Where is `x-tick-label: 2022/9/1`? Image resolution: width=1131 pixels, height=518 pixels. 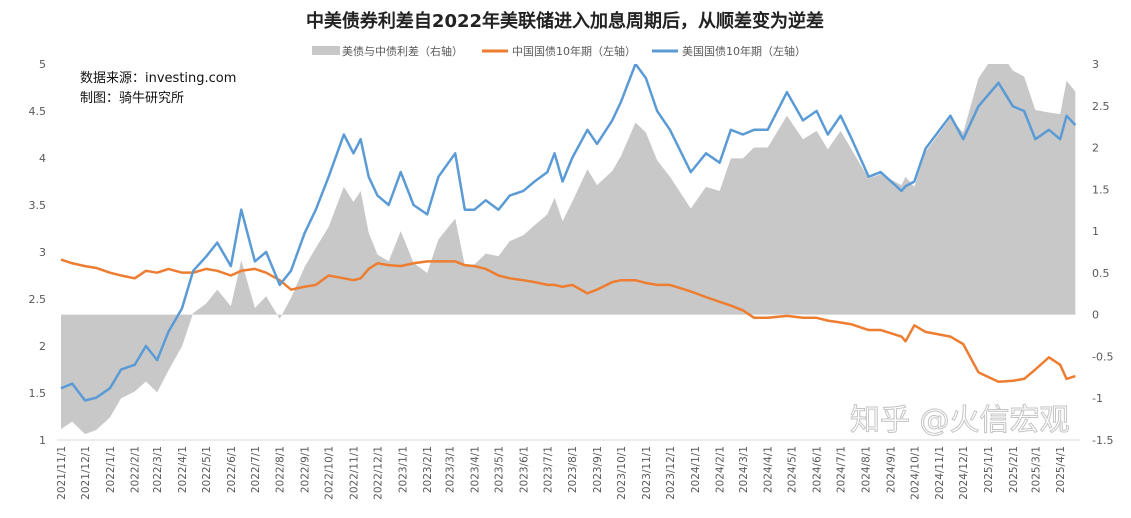 x-tick-label: 2022/9/1 is located at coordinates (306, 469).